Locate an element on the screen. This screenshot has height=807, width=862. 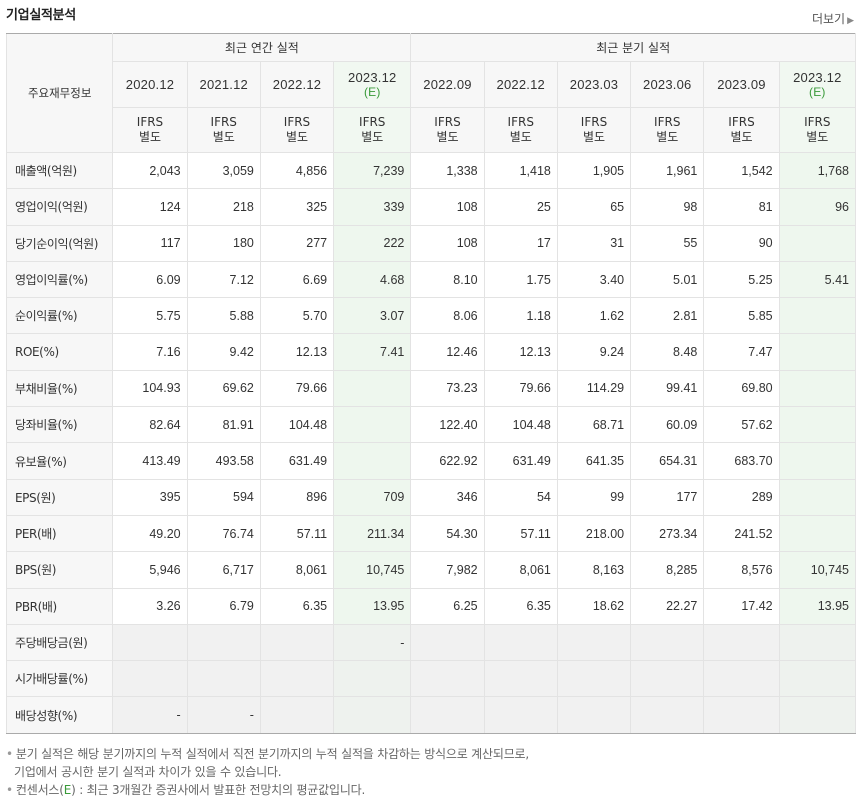
table-cell: 12.13 is located at coordinates (297, 352).